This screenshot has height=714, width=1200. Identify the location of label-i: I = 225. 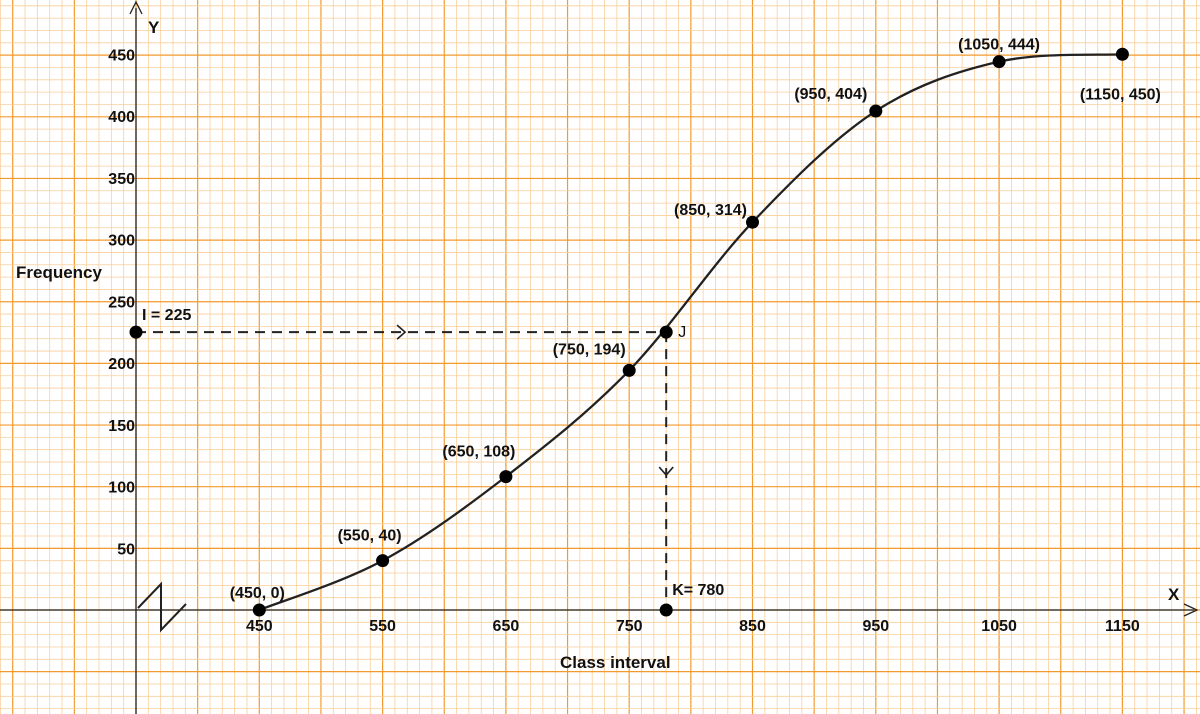
(166, 315).